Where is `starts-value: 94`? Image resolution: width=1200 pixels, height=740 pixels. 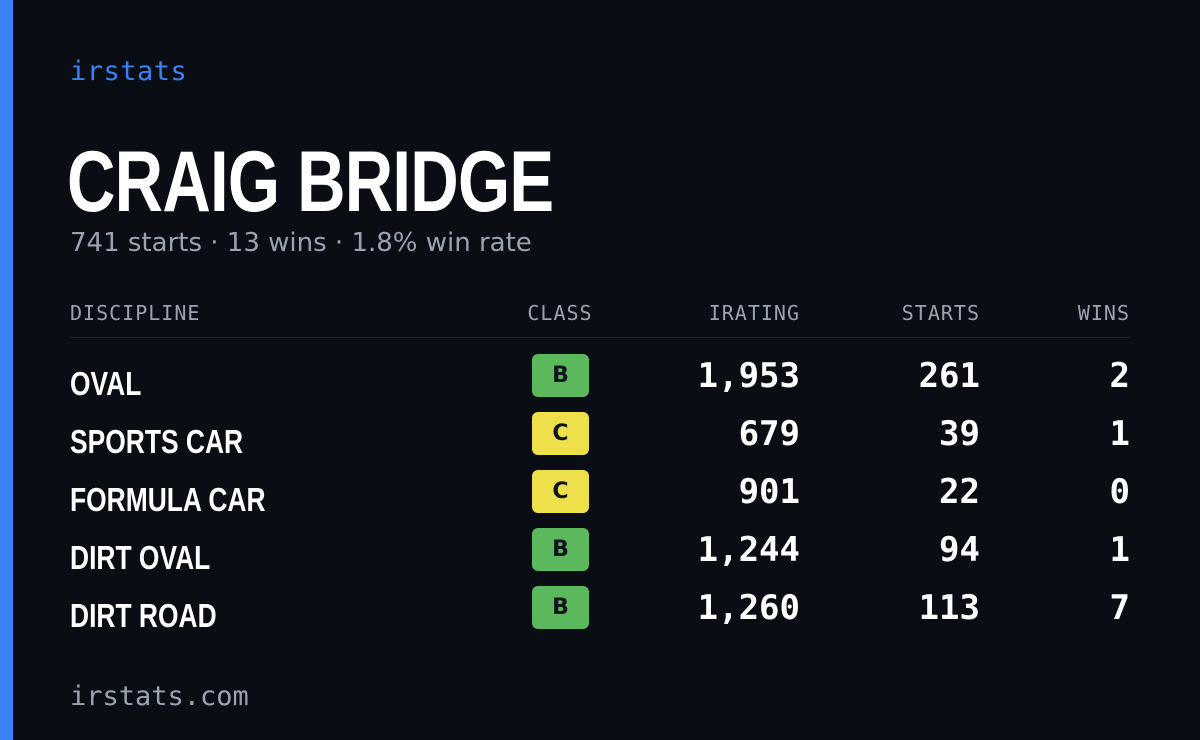 starts-value: 94 is located at coordinates (959, 550).